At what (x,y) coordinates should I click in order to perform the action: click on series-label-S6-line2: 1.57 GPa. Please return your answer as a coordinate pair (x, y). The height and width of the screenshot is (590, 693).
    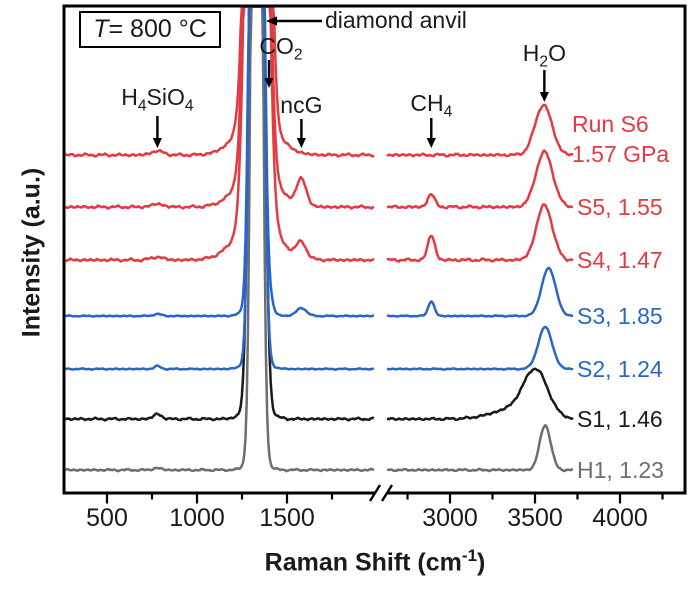
    Looking at the image, I should click on (621, 154).